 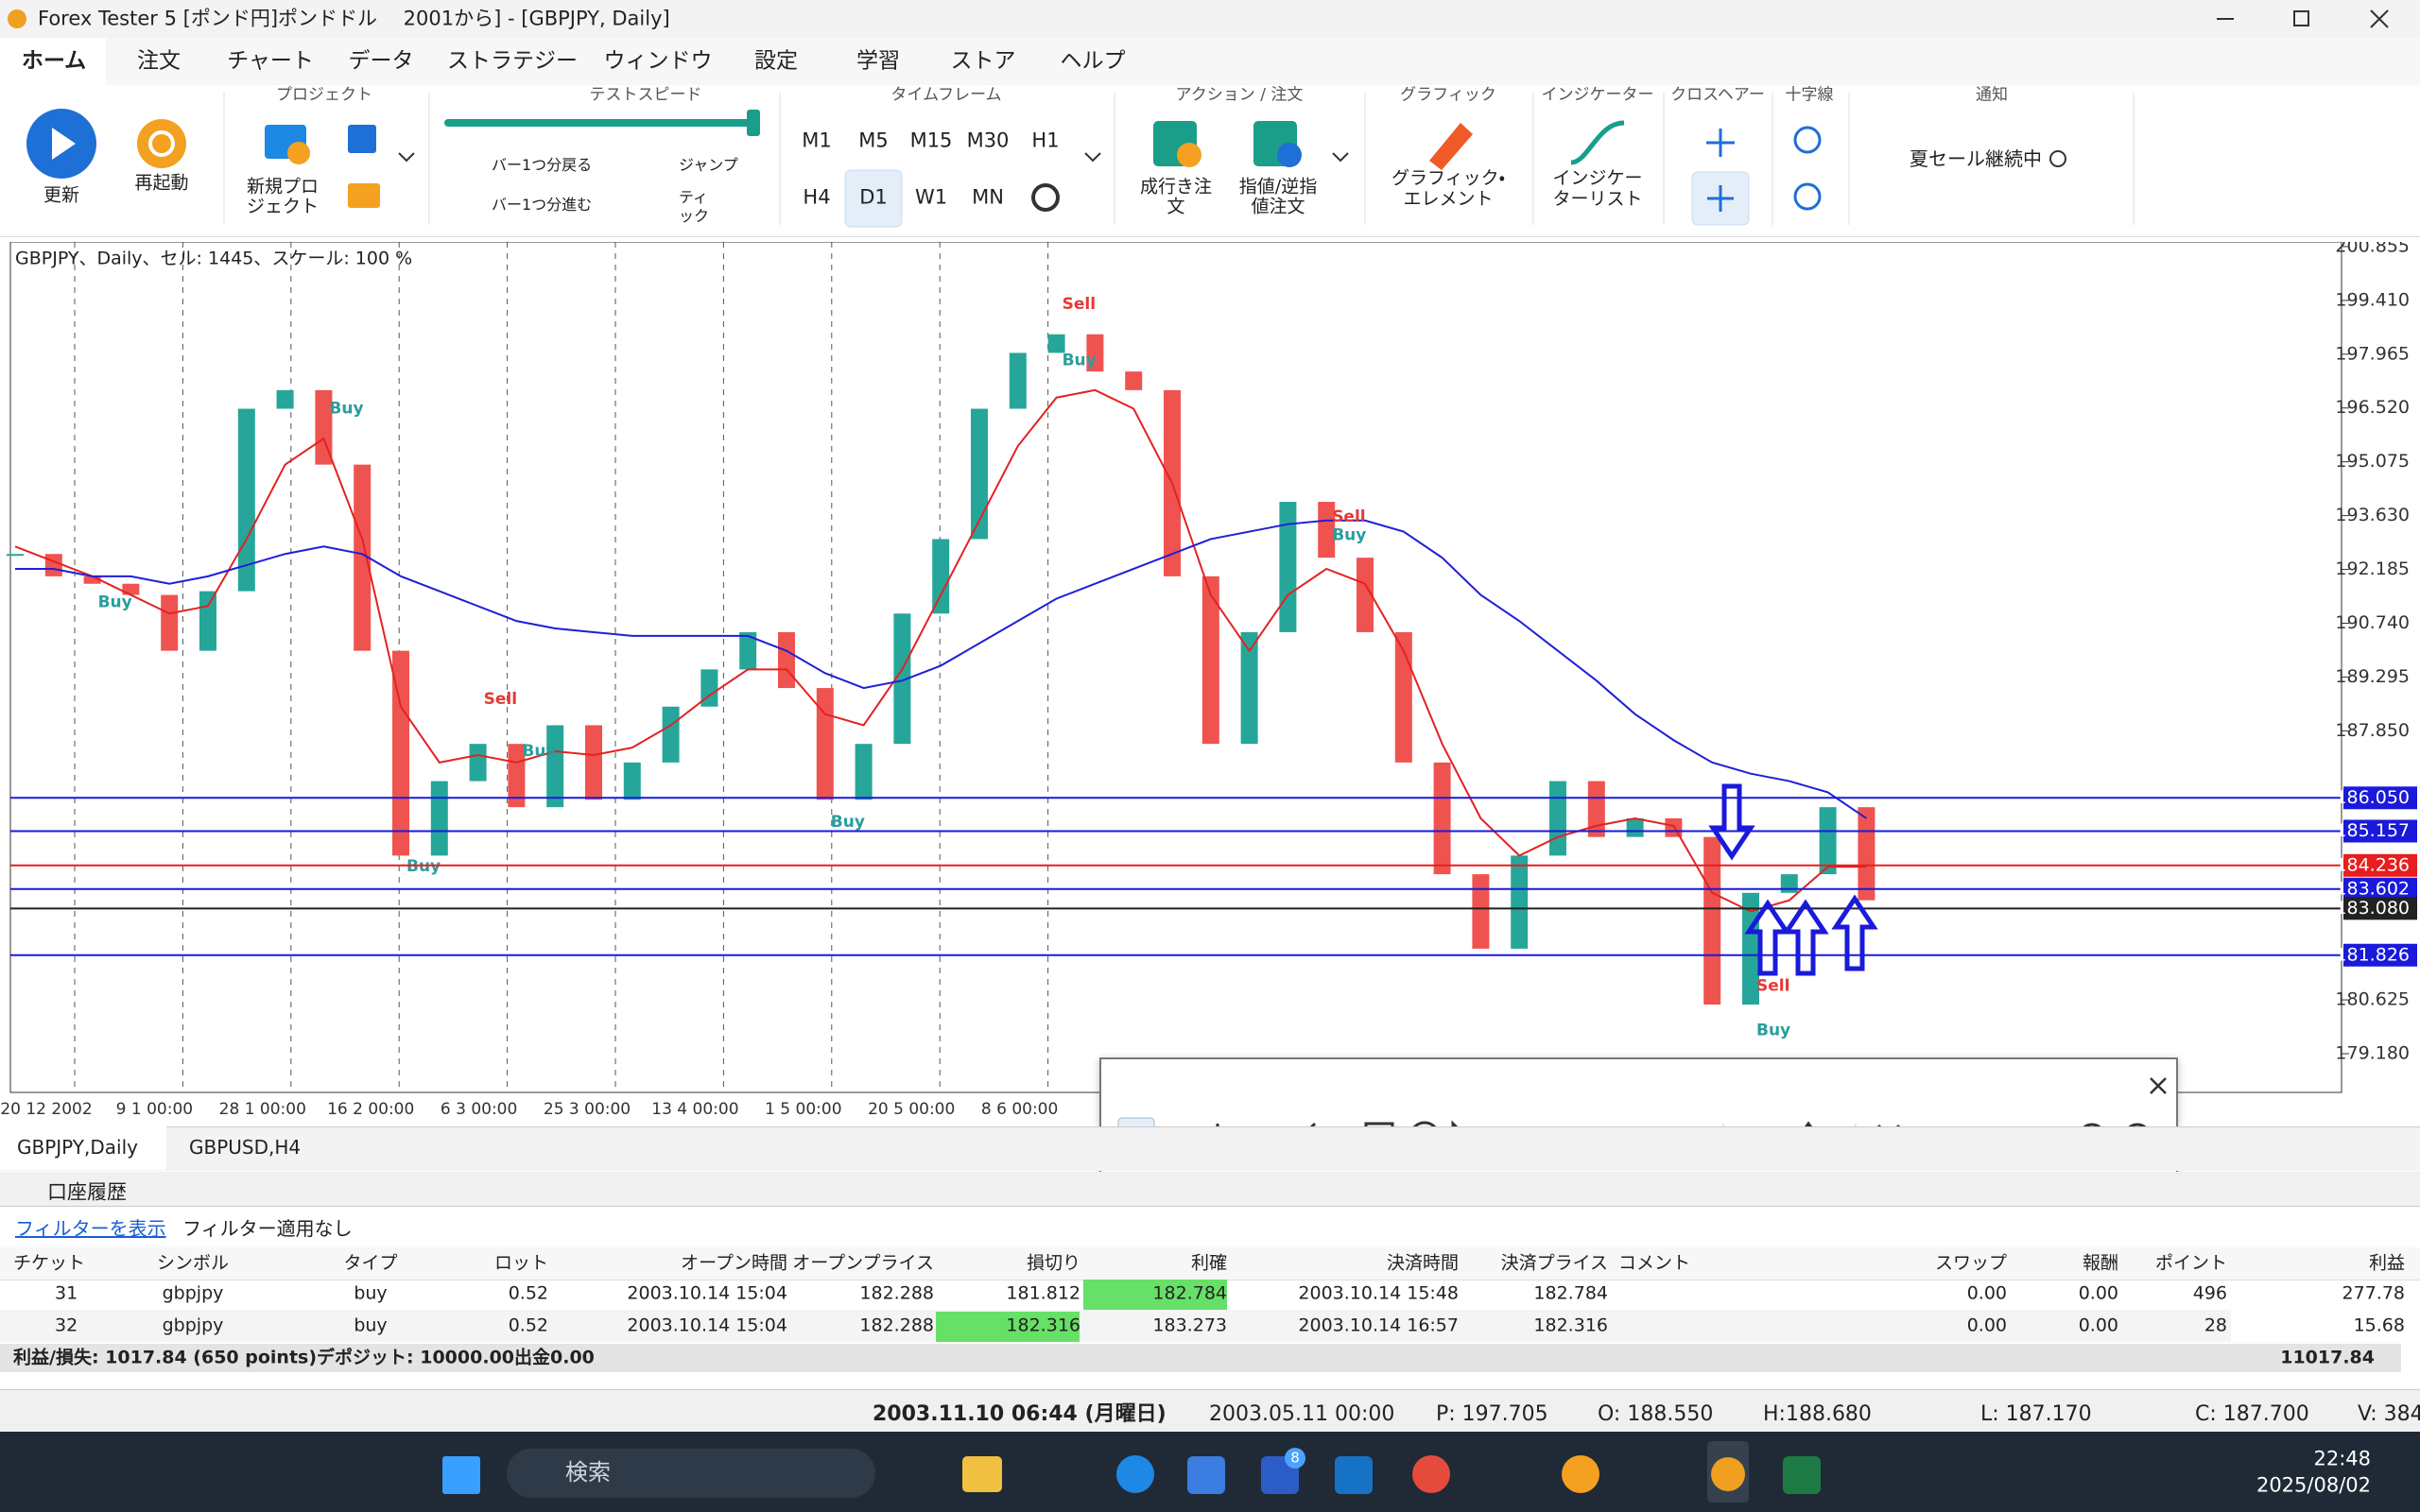 I want to click on menu-item: ストラテジー, so click(x=512, y=61).